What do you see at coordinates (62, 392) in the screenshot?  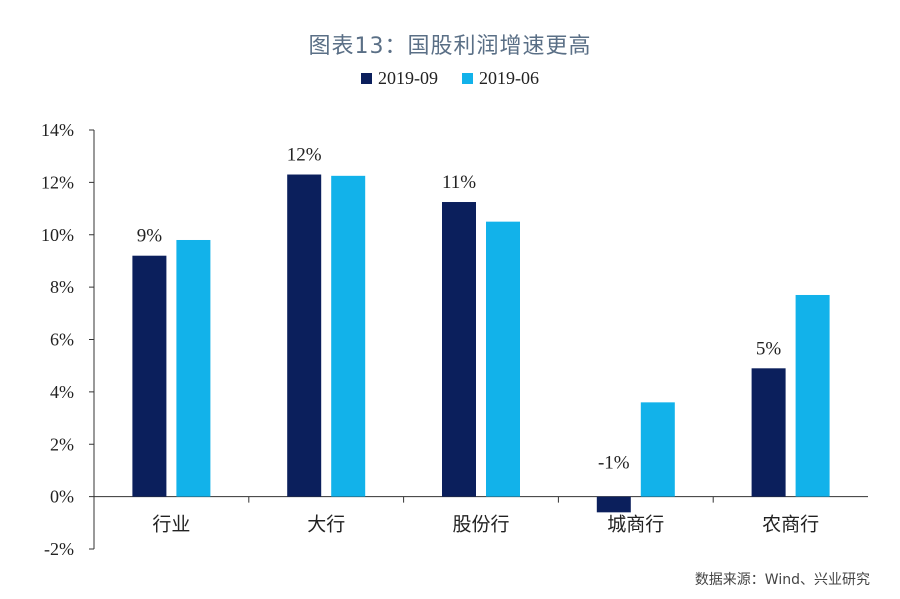 I see `y-tick-label: 4%` at bounding box center [62, 392].